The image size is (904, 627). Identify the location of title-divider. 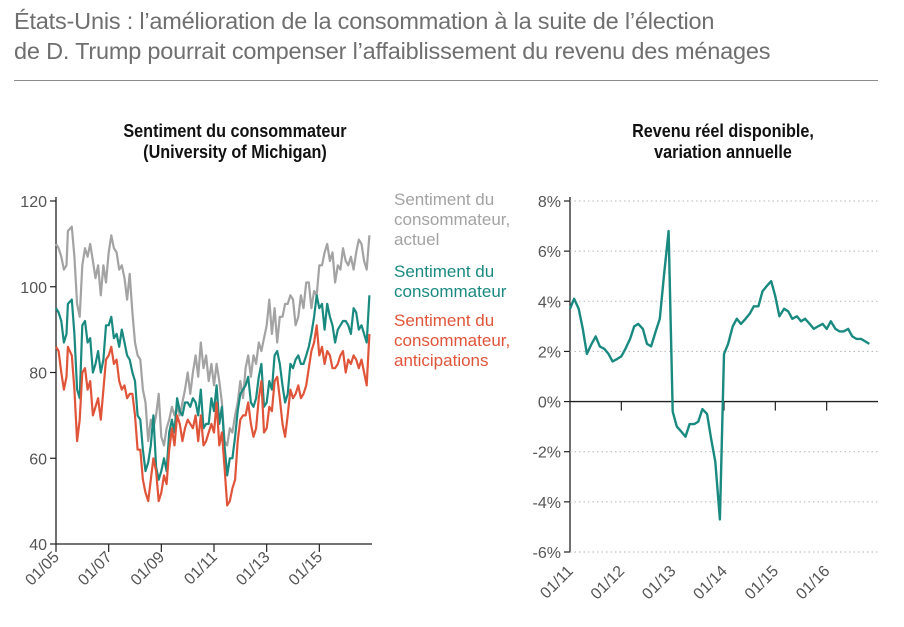
(446, 80).